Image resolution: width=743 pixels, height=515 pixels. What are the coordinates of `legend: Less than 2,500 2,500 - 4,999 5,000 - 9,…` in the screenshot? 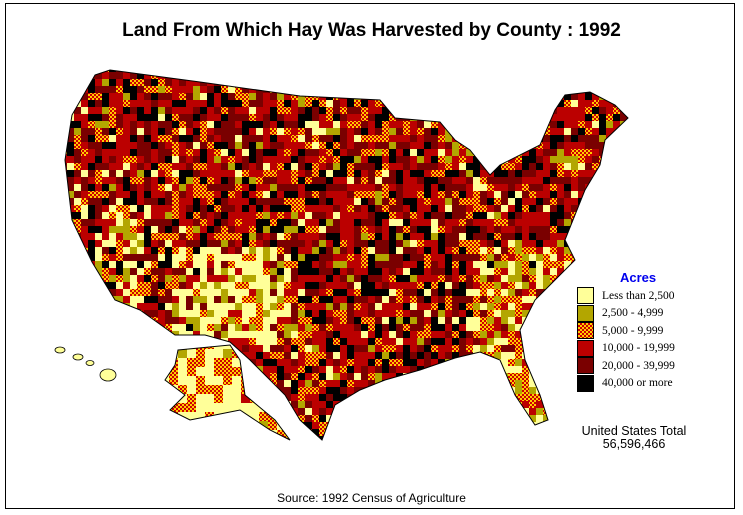 It's located at (626, 339).